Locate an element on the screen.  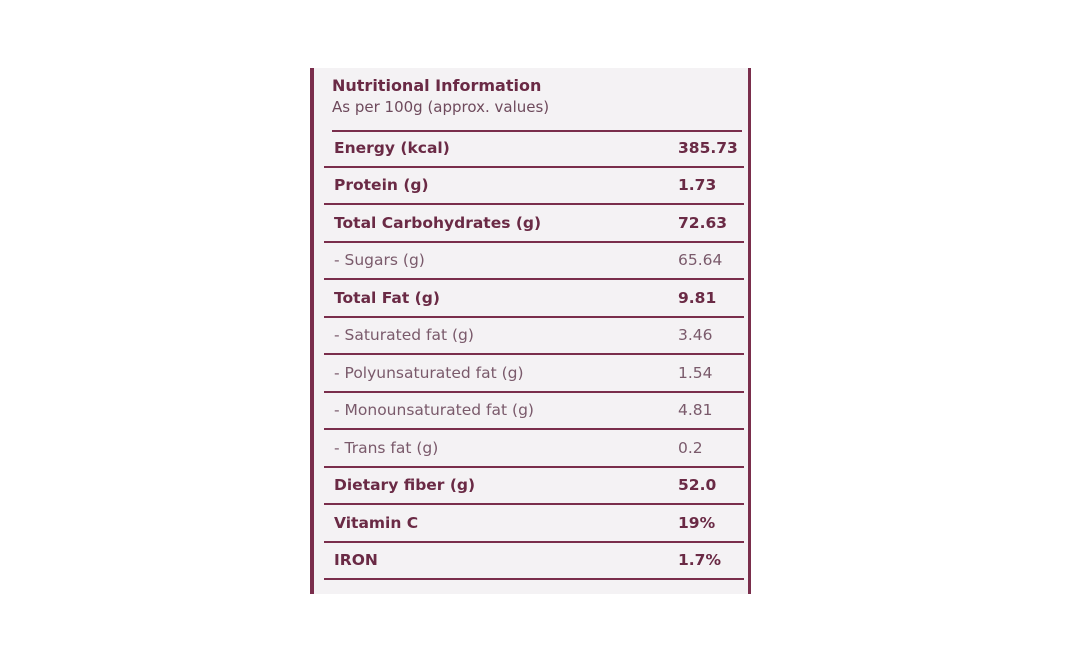
nutrient-row: - Saturated fat (g) 3.46 is located at coordinates (534, 336).